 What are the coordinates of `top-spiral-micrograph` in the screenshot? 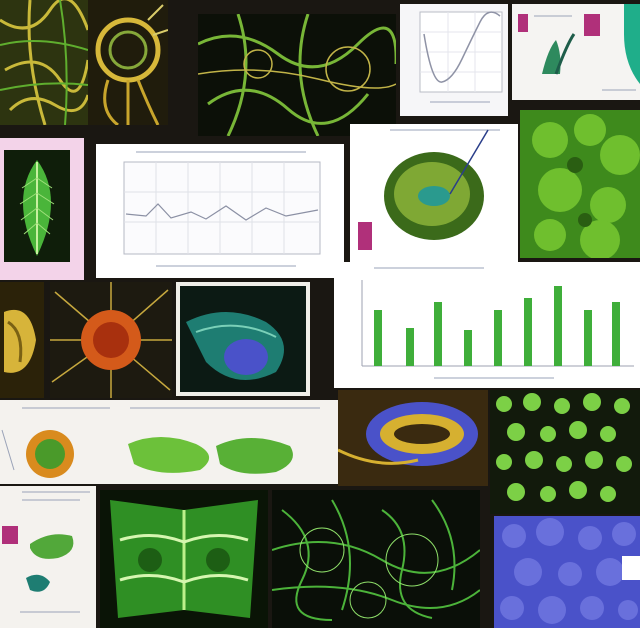 It's located at (128, 62).